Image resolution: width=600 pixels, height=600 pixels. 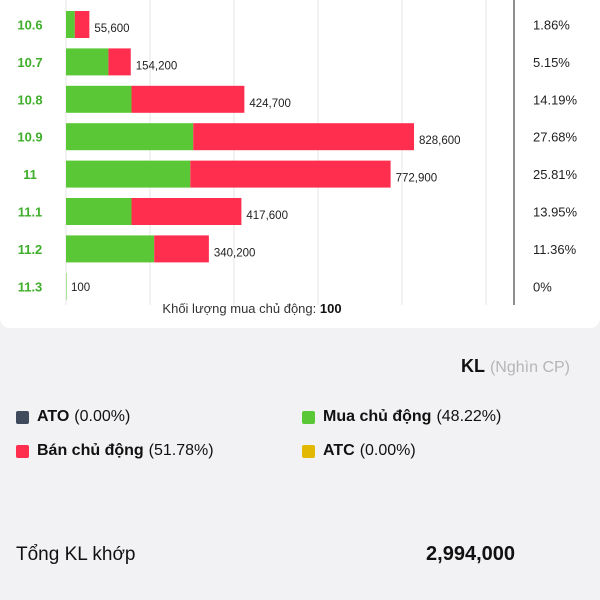 What do you see at coordinates (30, 286) in the screenshot?
I see `price-label: 11.3` at bounding box center [30, 286].